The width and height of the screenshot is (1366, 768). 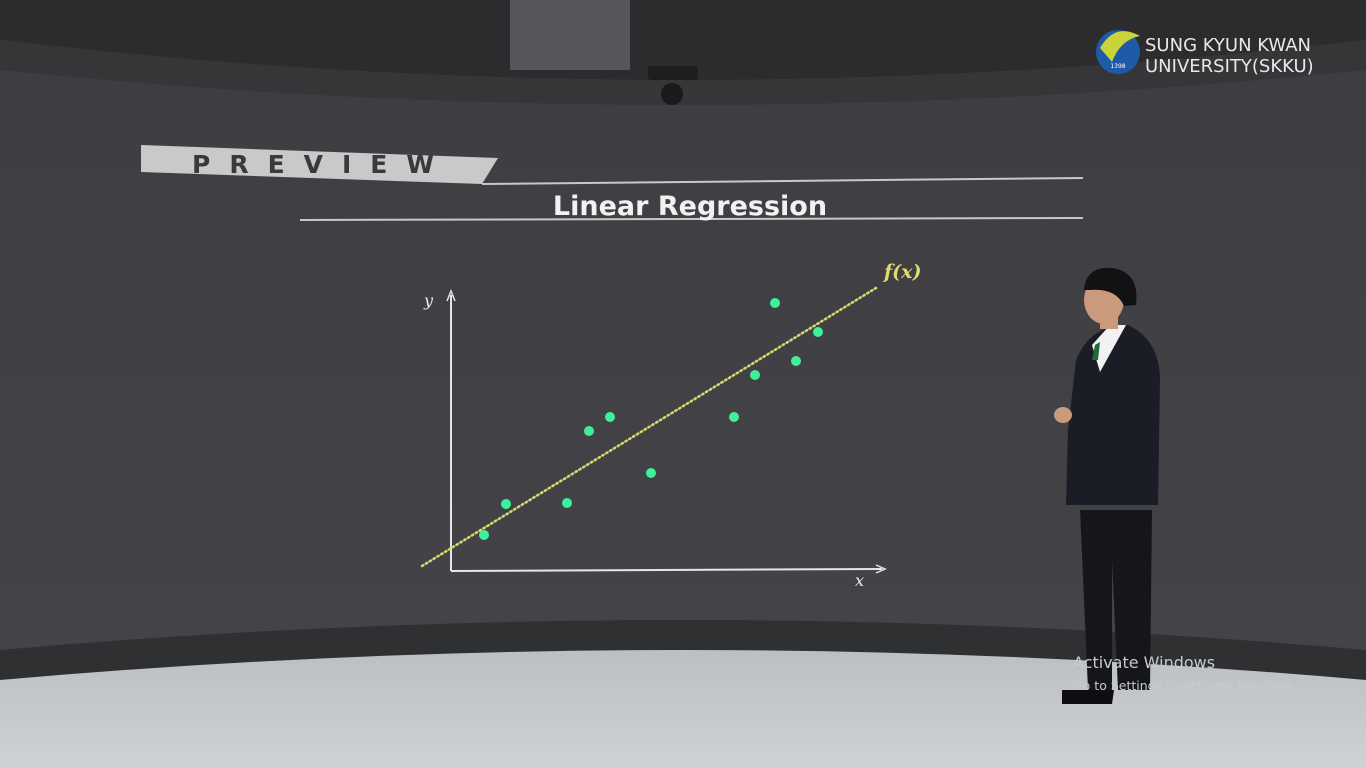 I want to click on x-axis, so click(x=666, y=570).